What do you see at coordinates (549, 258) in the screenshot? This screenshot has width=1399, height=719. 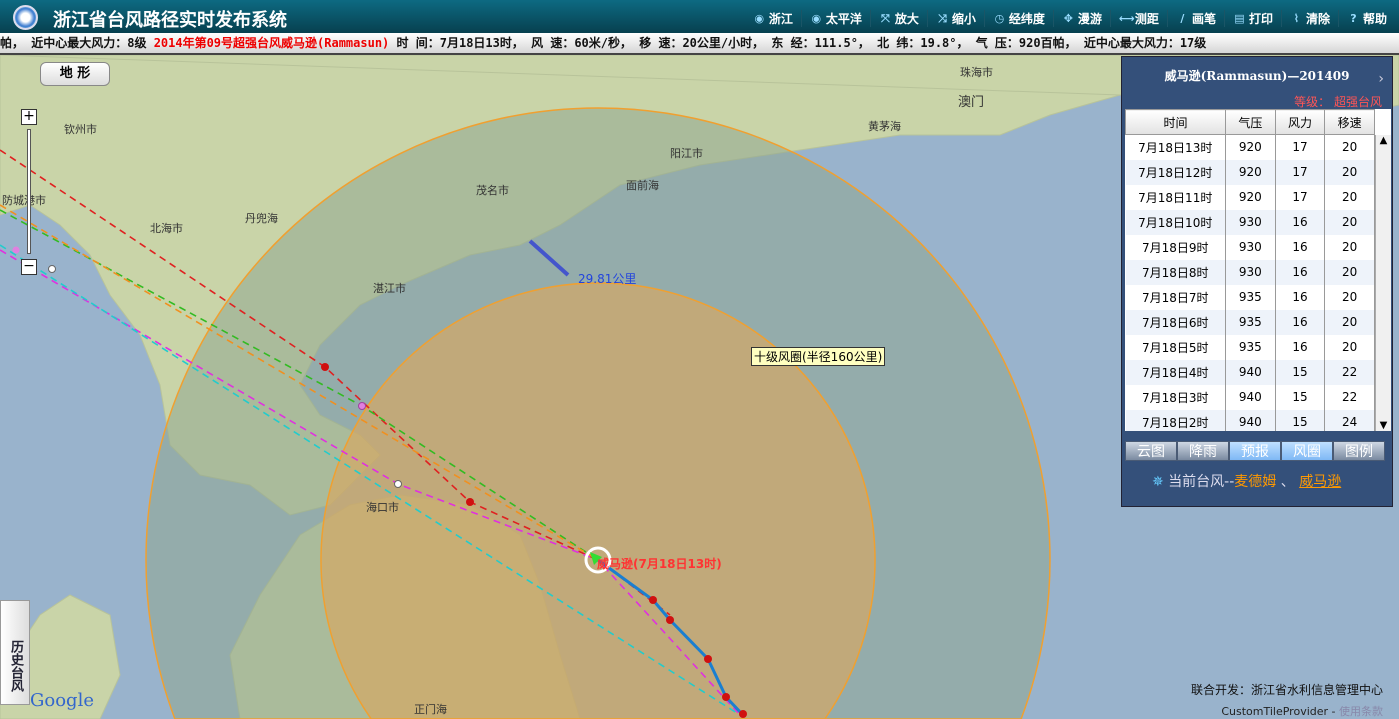 I see `distance-line` at bounding box center [549, 258].